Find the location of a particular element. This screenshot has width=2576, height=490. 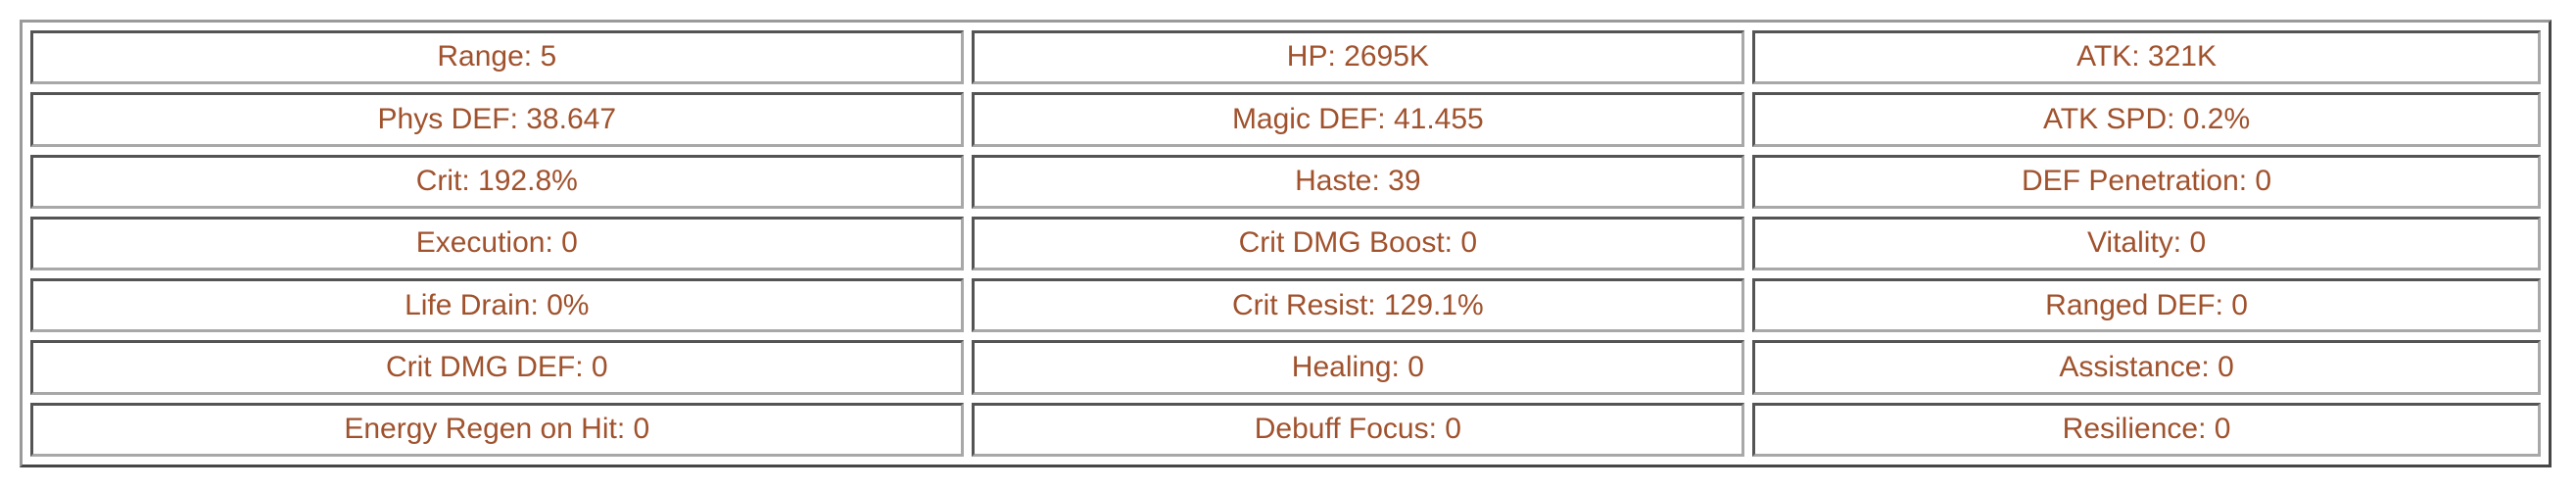

table-row: Execution: 0 Crit DMG Boost: 0 Vitality: 0 is located at coordinates (1286, 243).